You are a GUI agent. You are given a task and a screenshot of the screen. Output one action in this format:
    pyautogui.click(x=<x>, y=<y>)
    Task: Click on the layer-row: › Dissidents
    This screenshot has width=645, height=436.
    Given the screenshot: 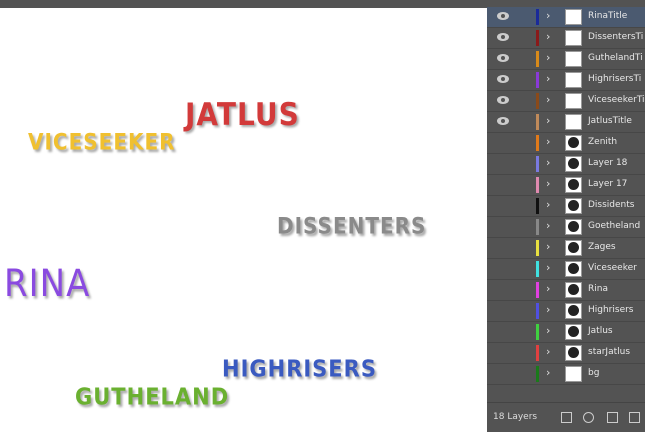 What is the action you would take?
    pyautogui.click(x=566, y=206)
    